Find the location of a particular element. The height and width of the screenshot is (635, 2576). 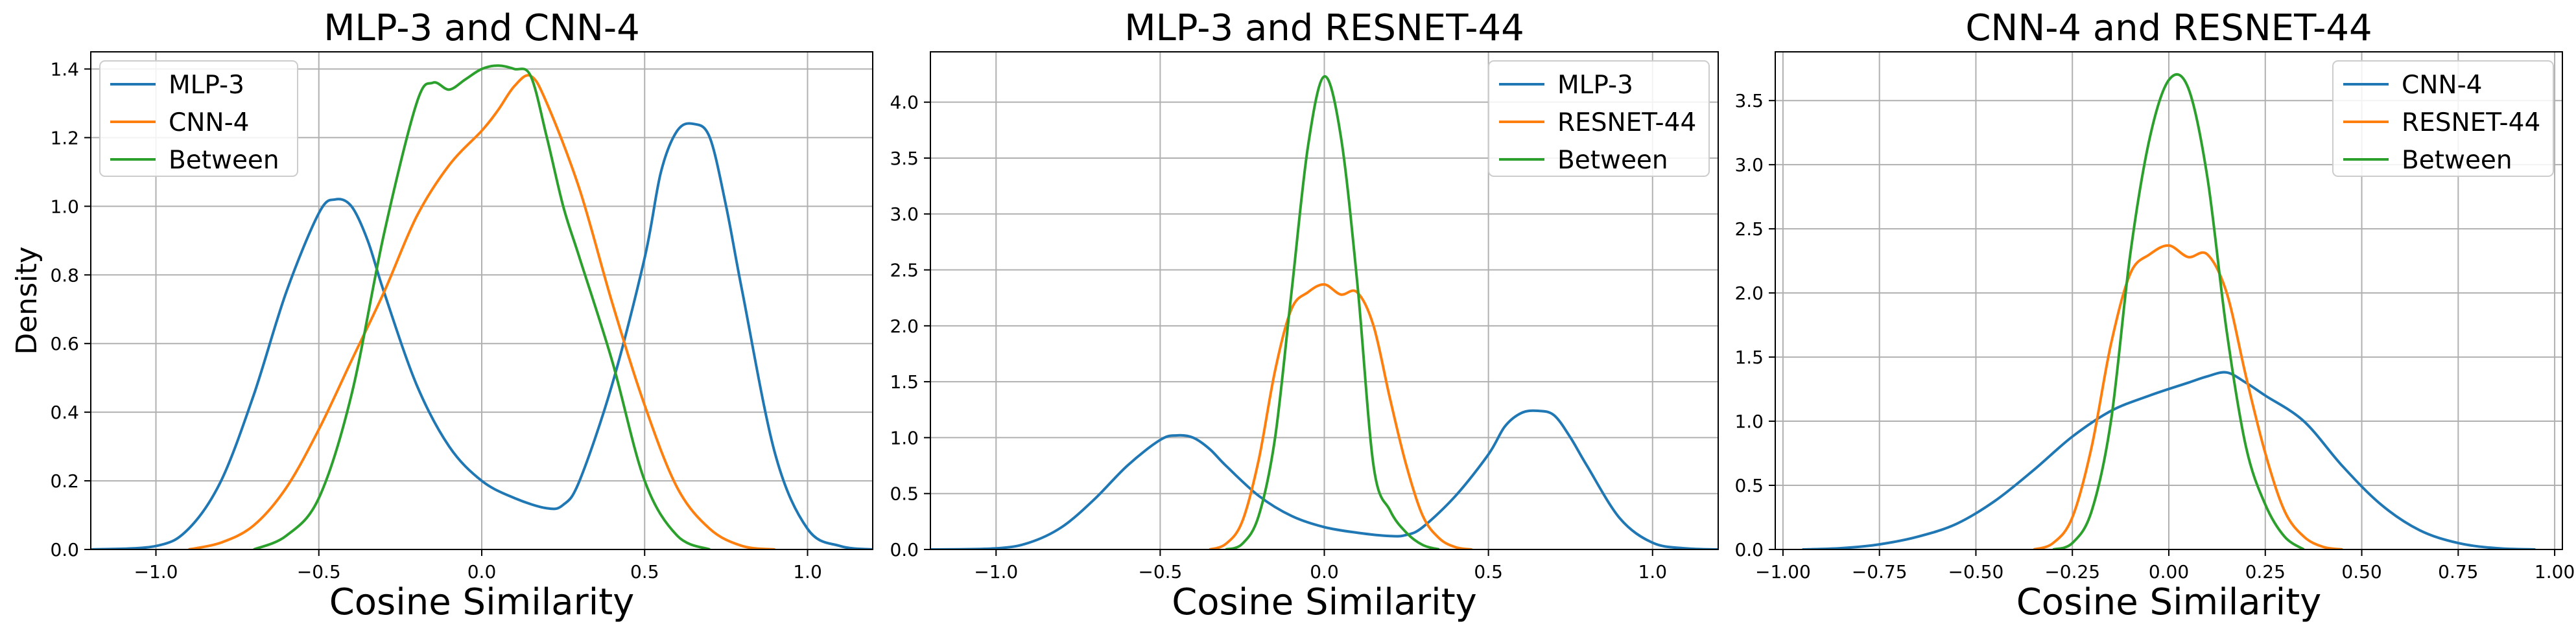

legend: MLP-3 CNN-4 Between is located at coordinates (198, 118).